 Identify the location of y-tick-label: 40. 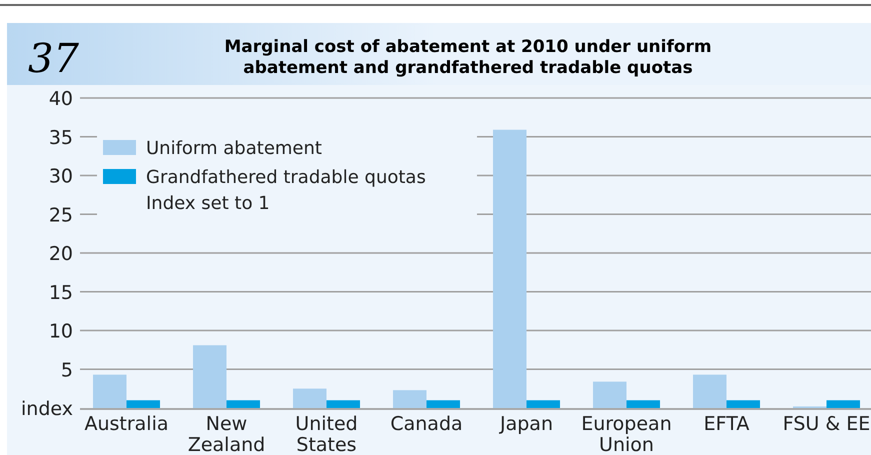
(60, 99).